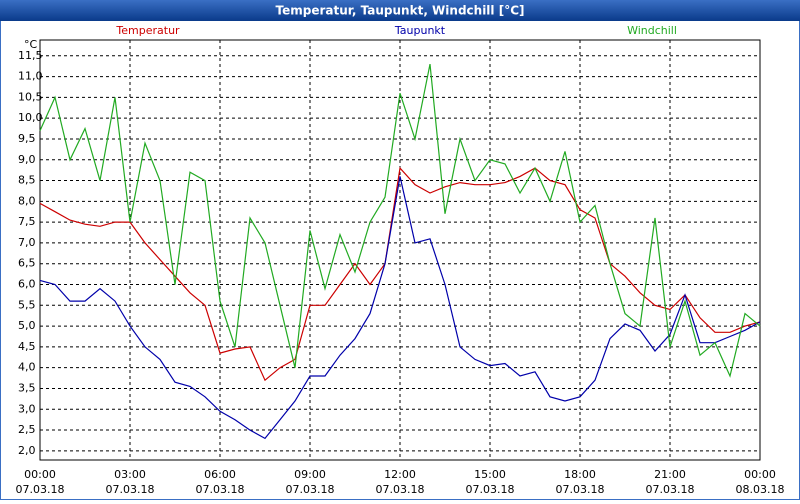 This screenshot has width=800, height=504. Describe the element at coordinates (400, 474) in the screenshot. I see `x-tick-label: 12:00` at that location.